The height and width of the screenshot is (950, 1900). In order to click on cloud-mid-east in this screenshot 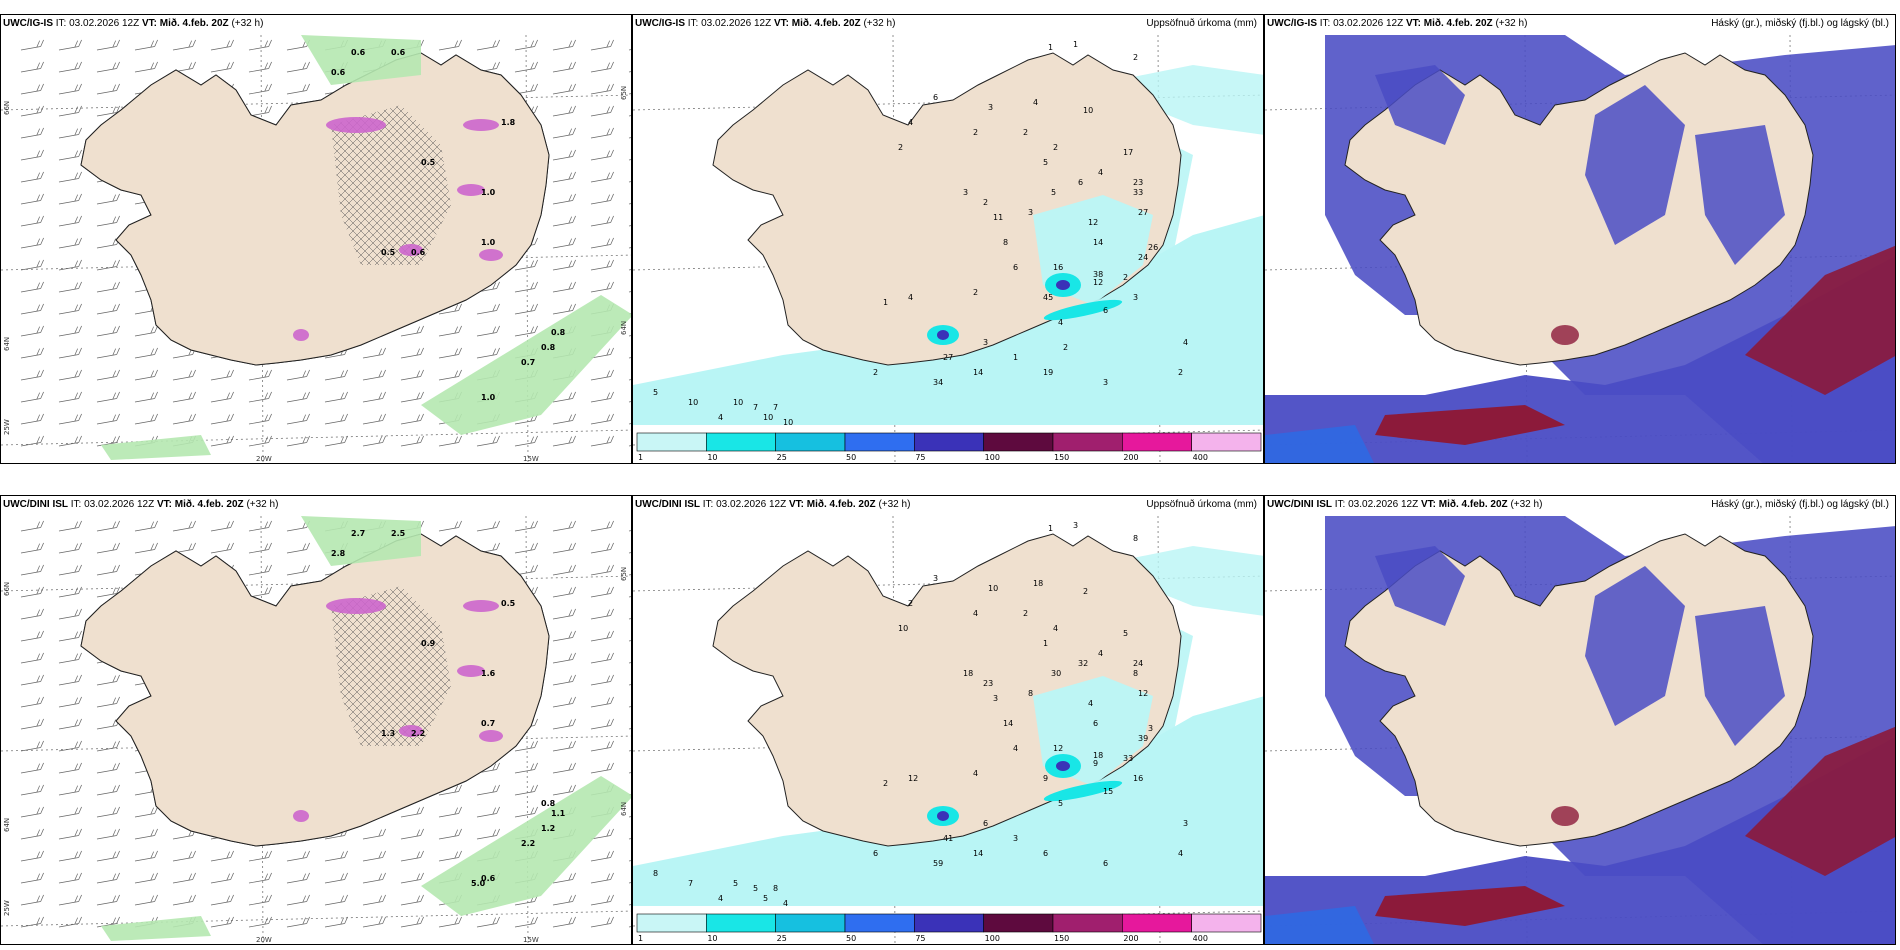, I will do `click(1740, 195)`.